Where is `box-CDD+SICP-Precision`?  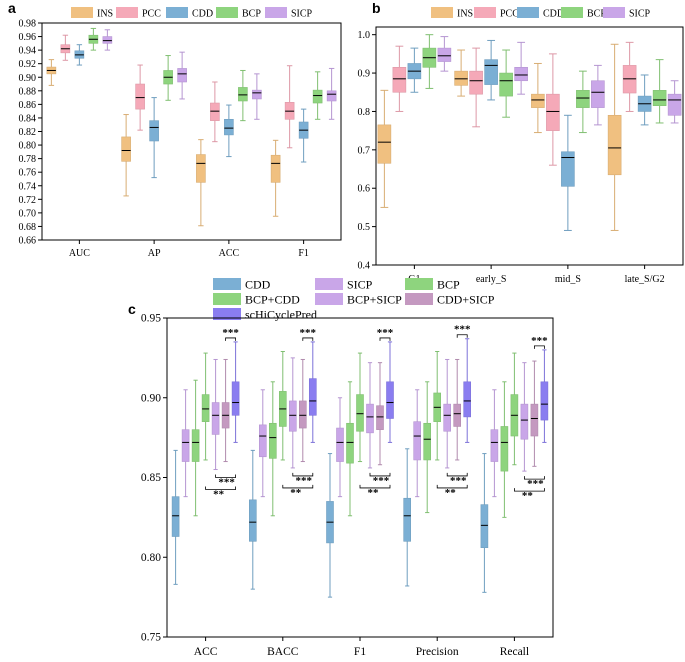
box-CDD+SICP-Precision is located at coordinates (457, 409).